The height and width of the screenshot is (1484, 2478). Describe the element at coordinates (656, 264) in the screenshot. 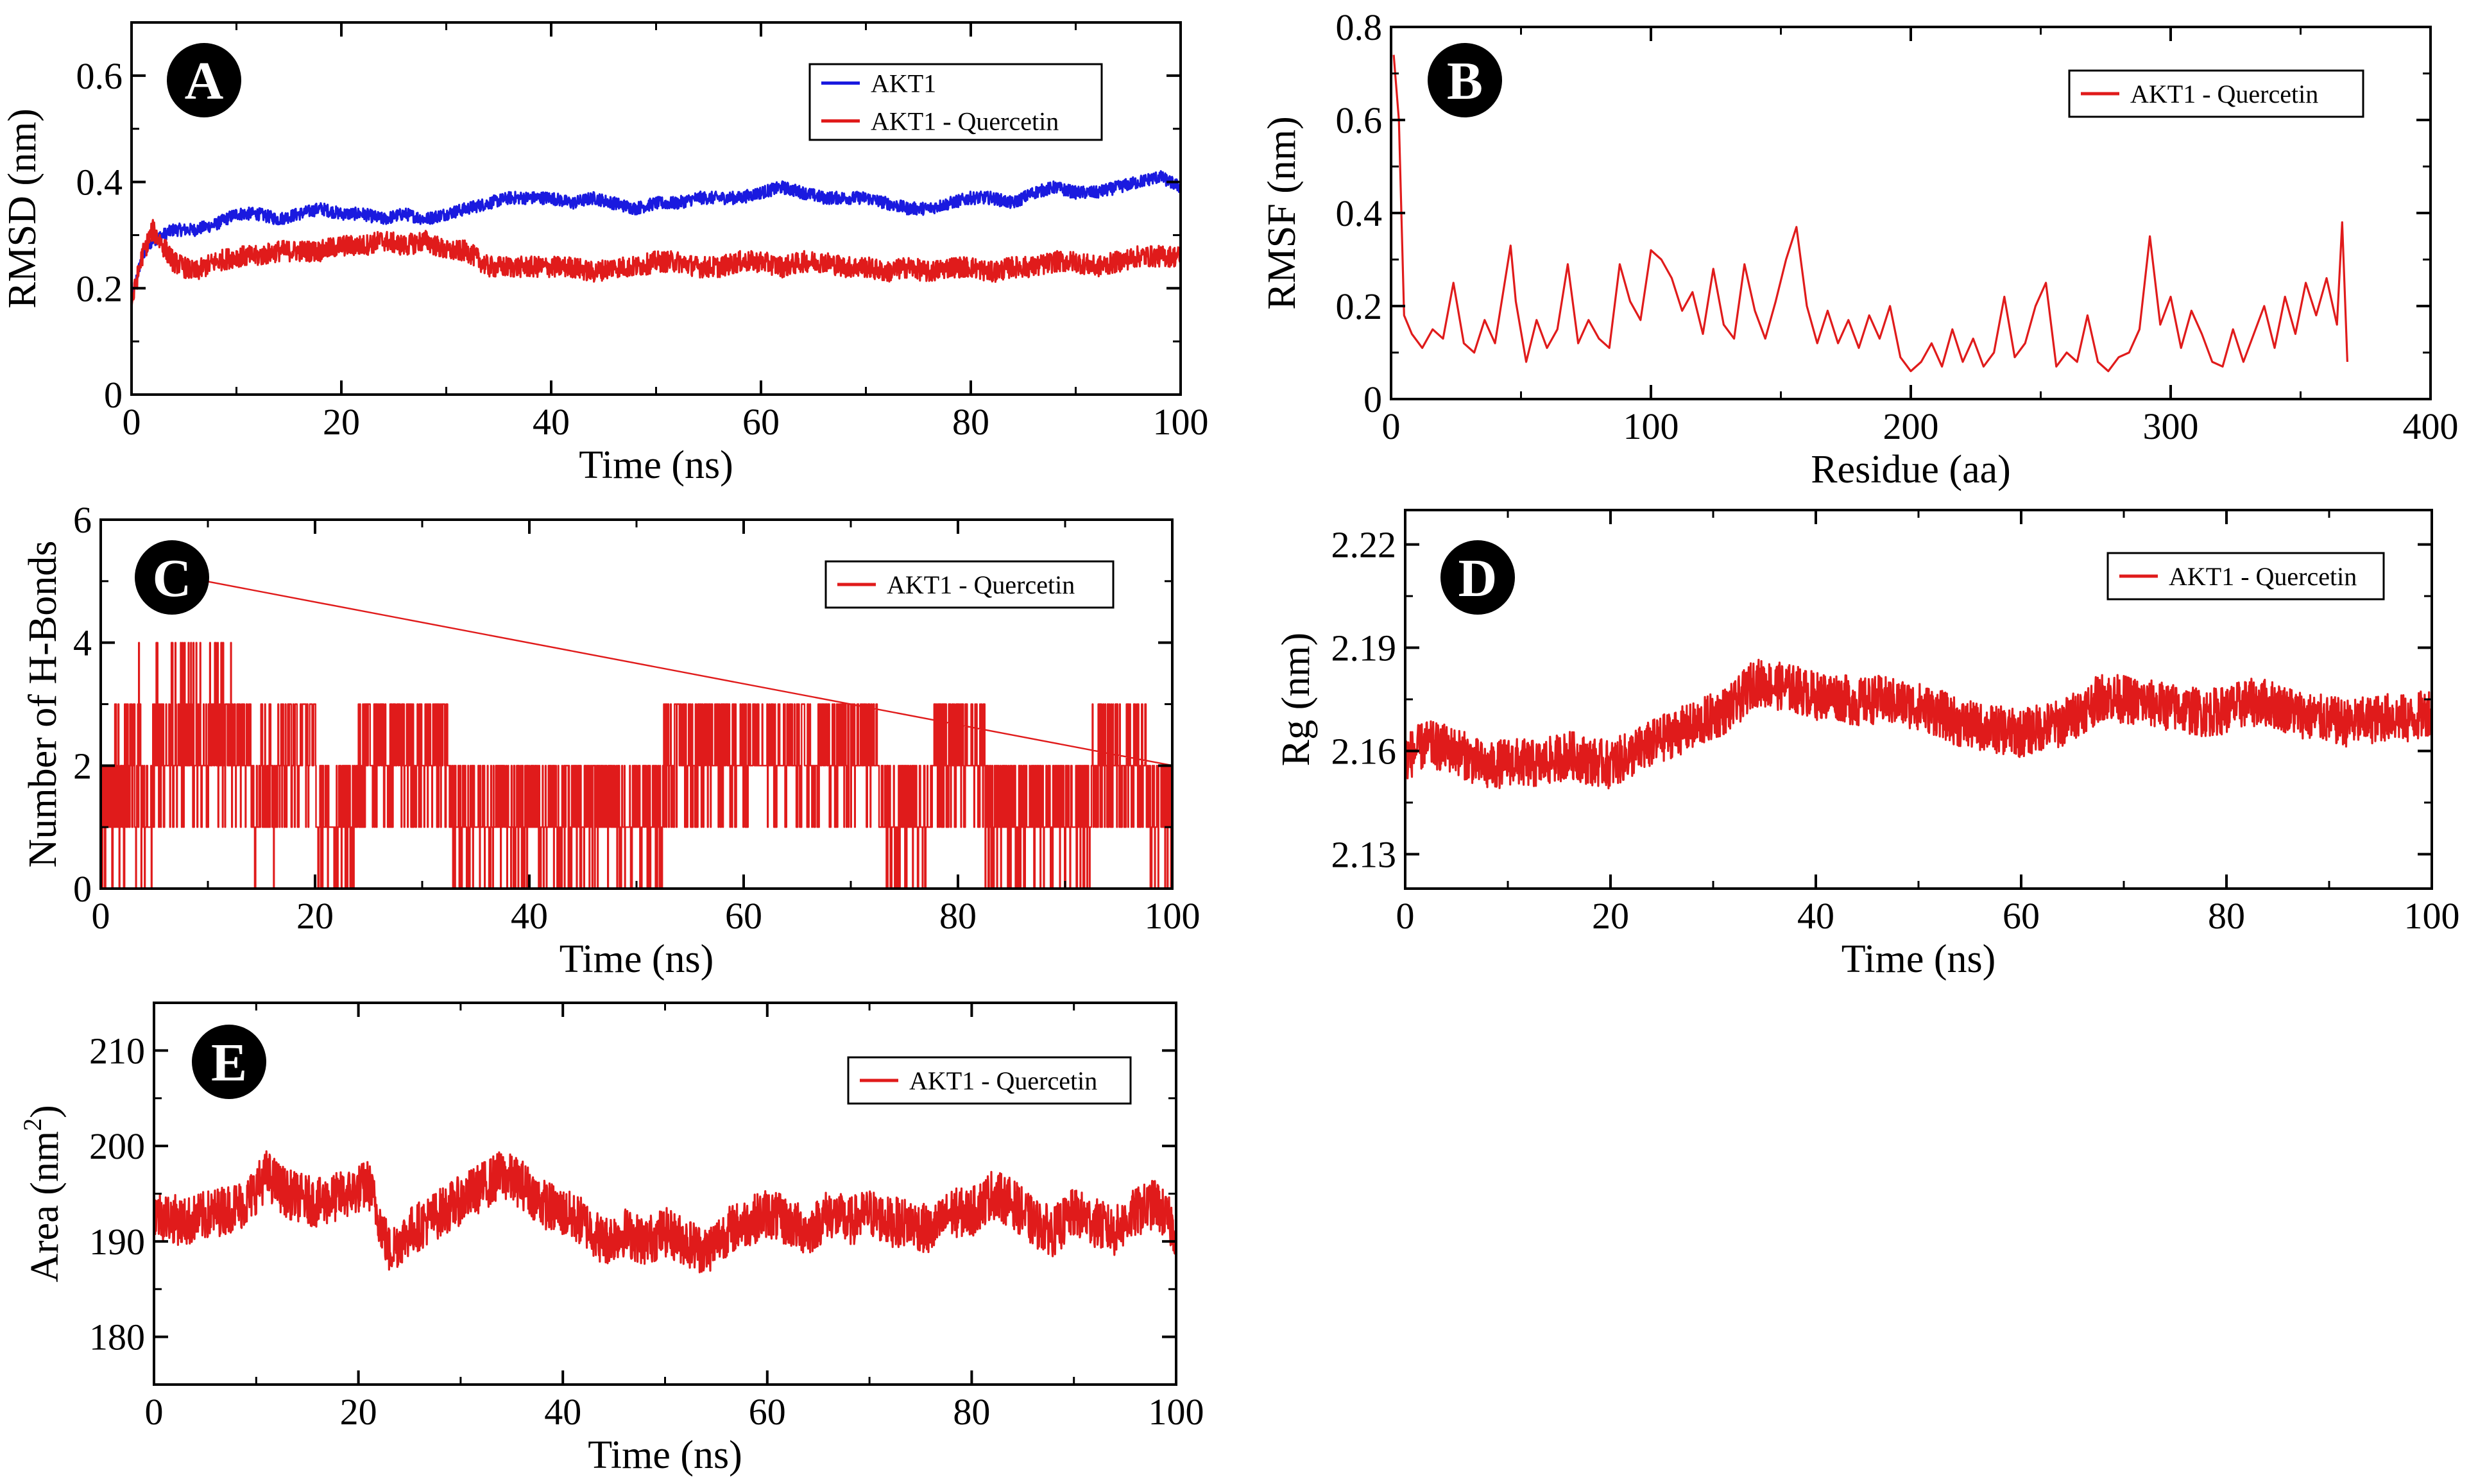

I see `panel-a-series-complex-line` at that location.